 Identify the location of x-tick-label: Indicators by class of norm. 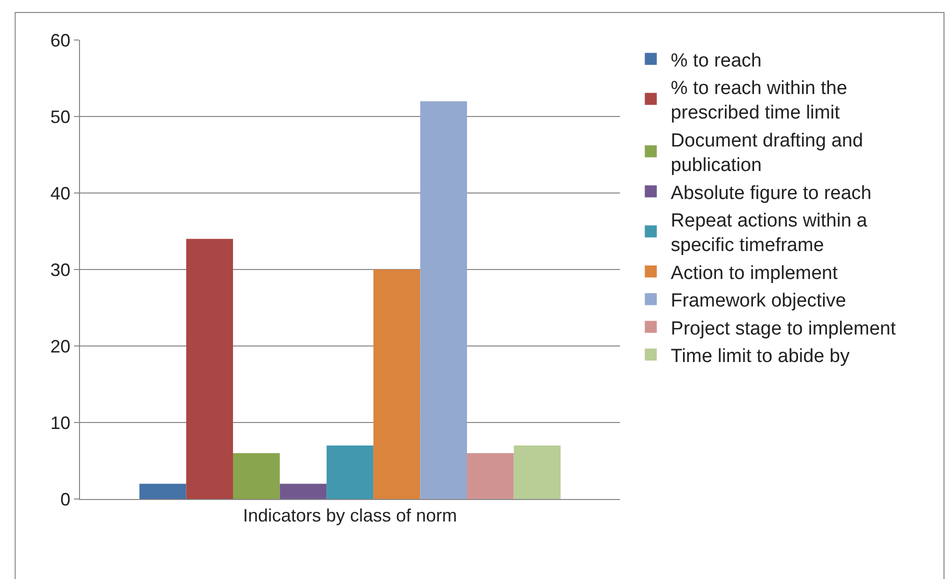
(350, 516).